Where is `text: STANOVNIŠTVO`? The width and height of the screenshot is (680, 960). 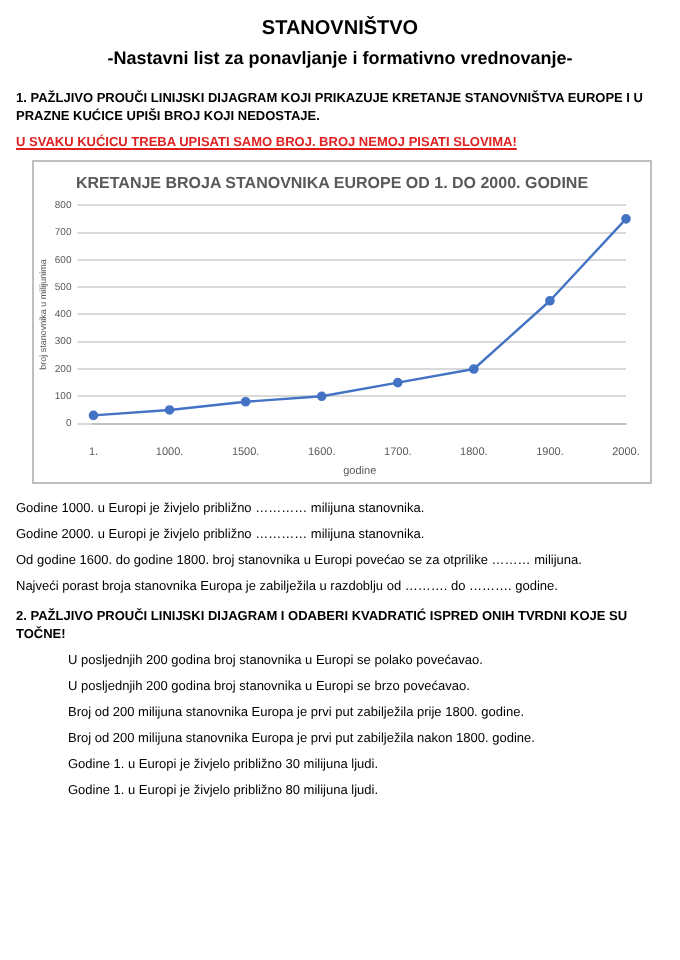 text: STANOVNIŠTVO is located at coordinates (340, 29).